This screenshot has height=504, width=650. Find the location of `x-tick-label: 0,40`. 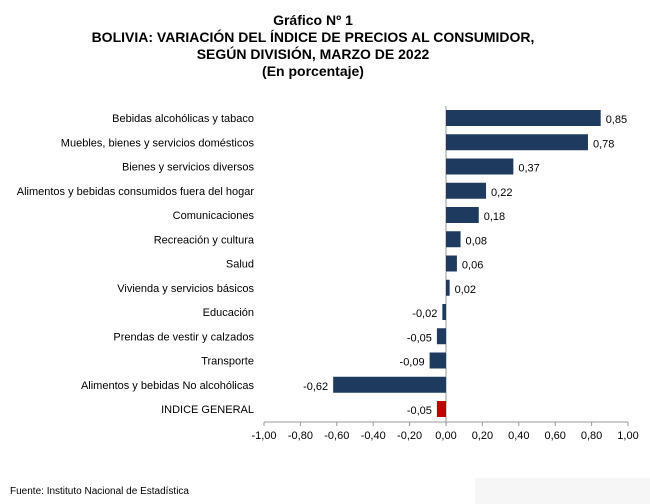

x-tick-label: 0,40 is located at coordinates (518, 436).